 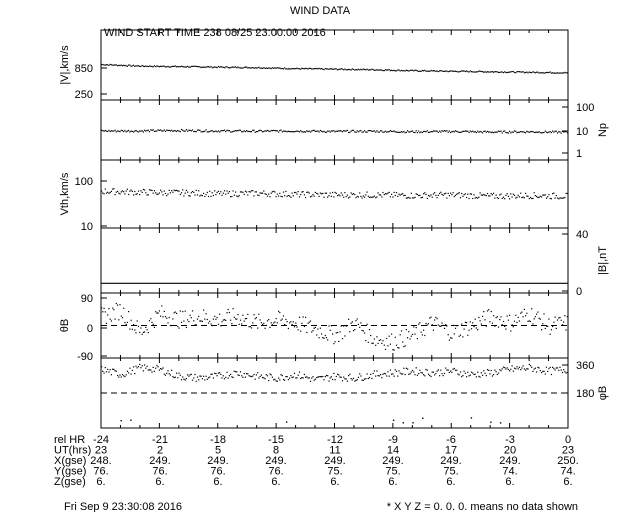 What do you see at coordinates (90, 329) in the screenshot?
I see `y-tick-label: 0` at bounding box center [90, 329].